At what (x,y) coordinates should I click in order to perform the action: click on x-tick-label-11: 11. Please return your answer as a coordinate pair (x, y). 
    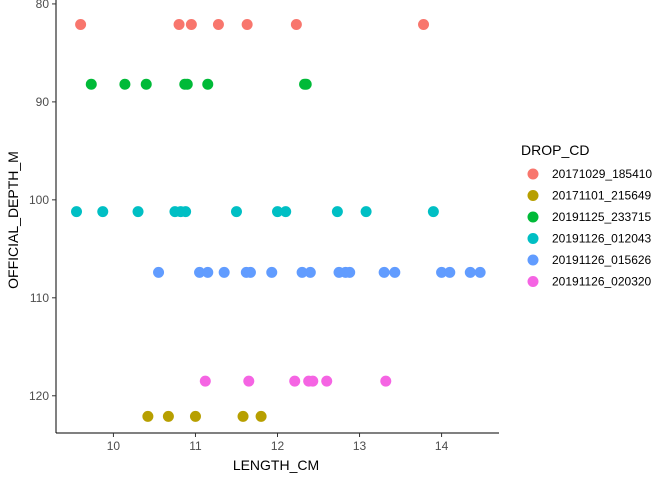
    Looking at the image, I should click on (195, 446).